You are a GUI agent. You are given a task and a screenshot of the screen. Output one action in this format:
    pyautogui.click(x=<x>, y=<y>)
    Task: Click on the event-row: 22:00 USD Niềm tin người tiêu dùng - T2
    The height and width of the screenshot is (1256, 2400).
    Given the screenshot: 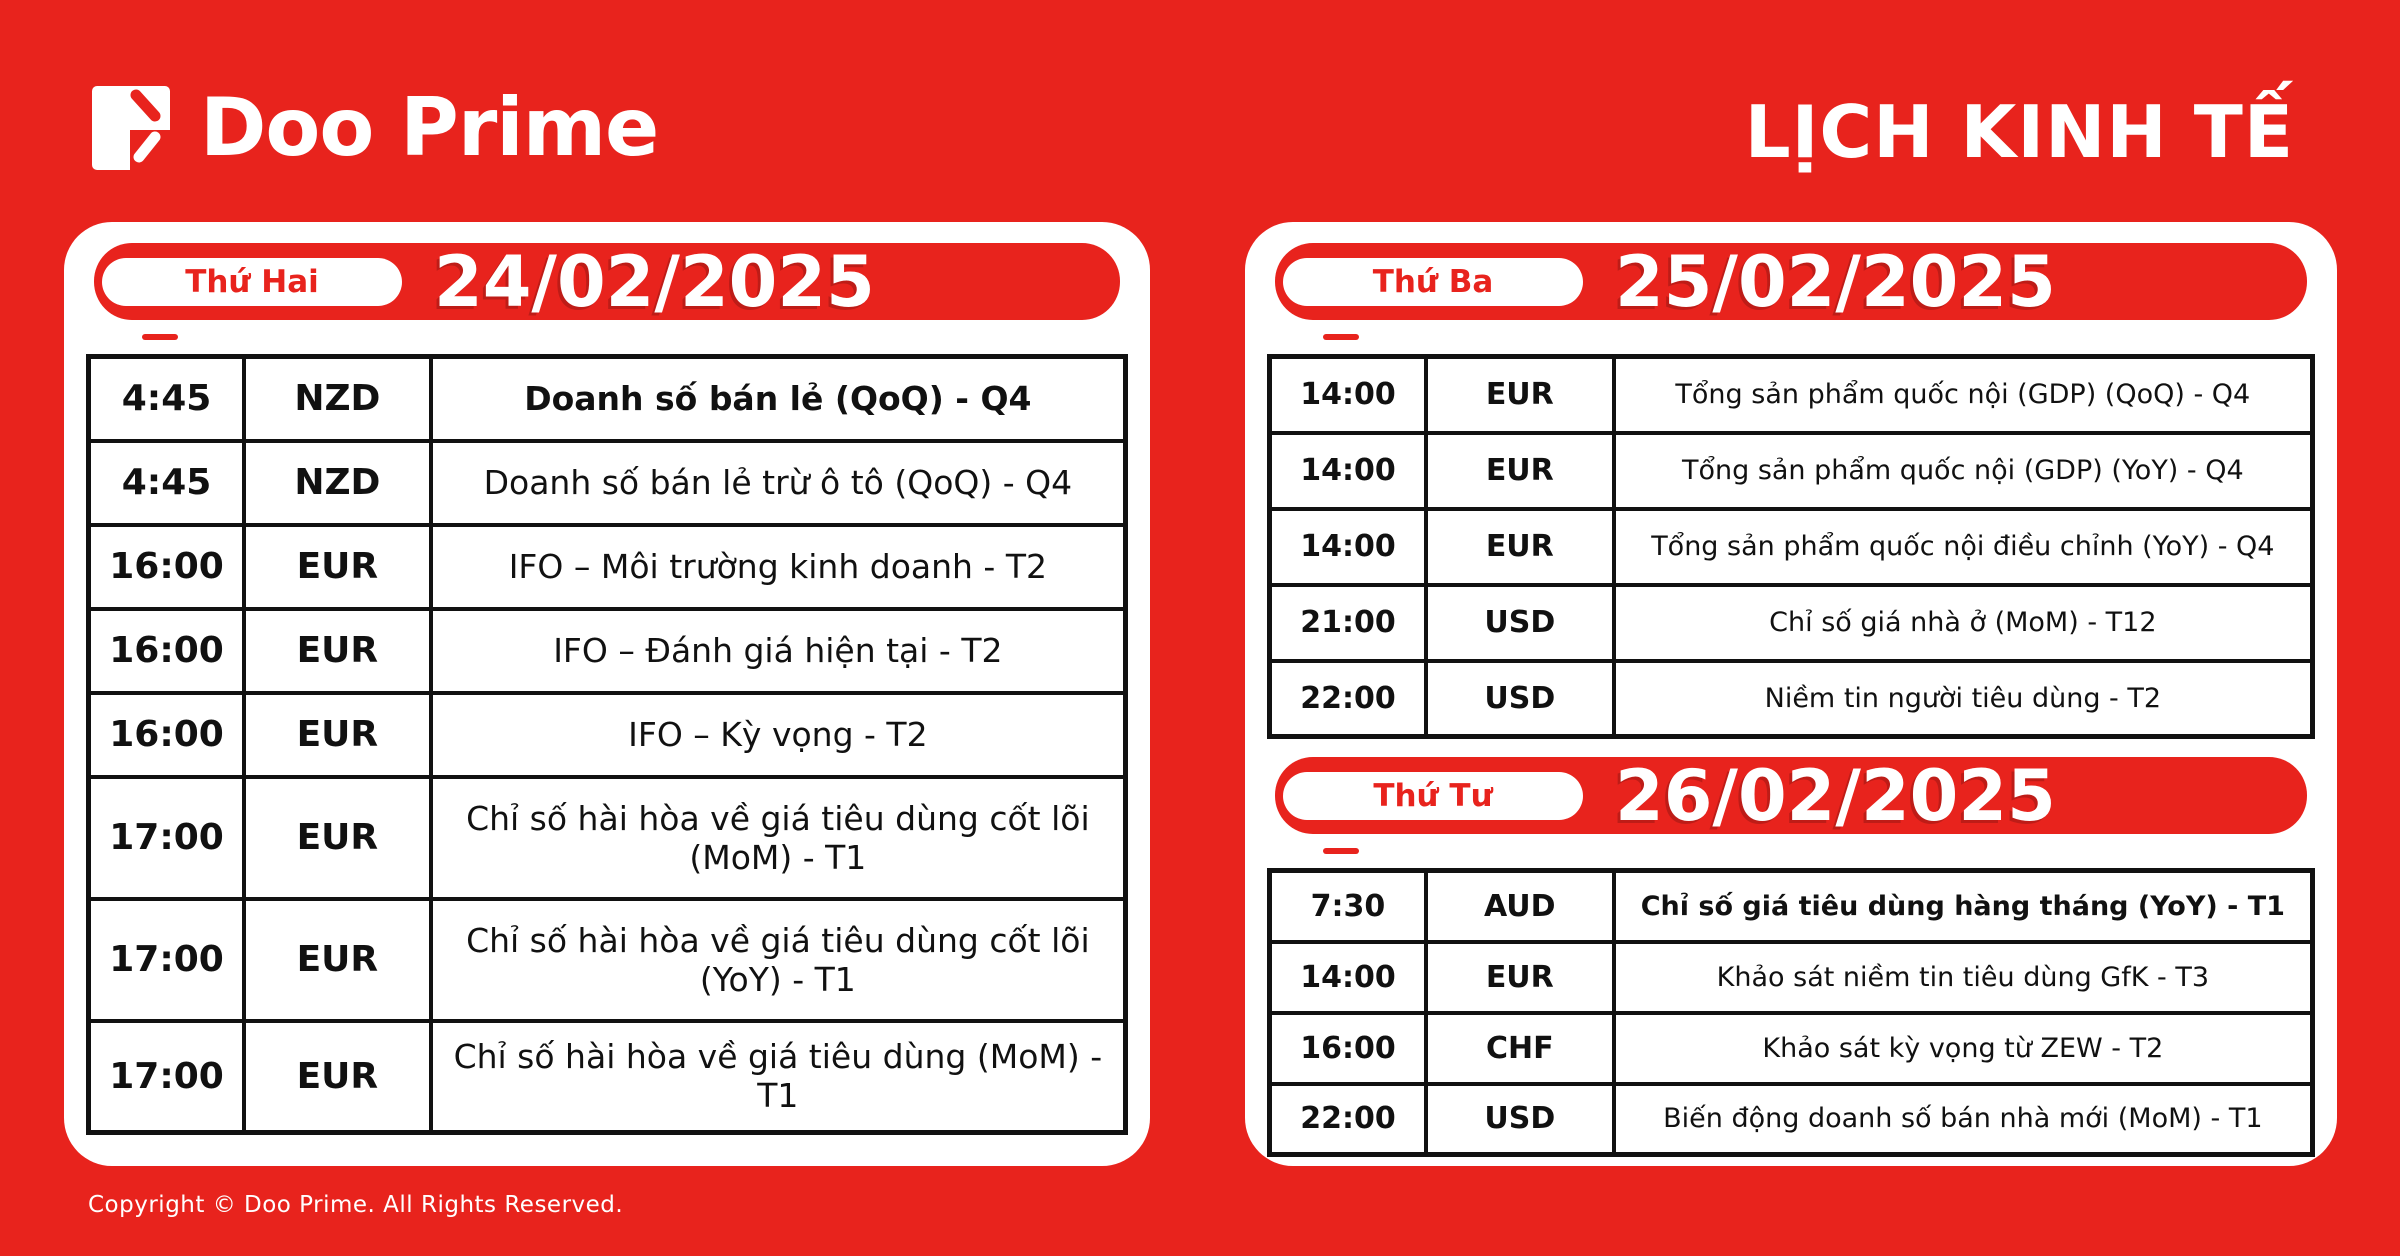 What is the action you would take?
    pyautogui.click(x=1791, y=698)
    